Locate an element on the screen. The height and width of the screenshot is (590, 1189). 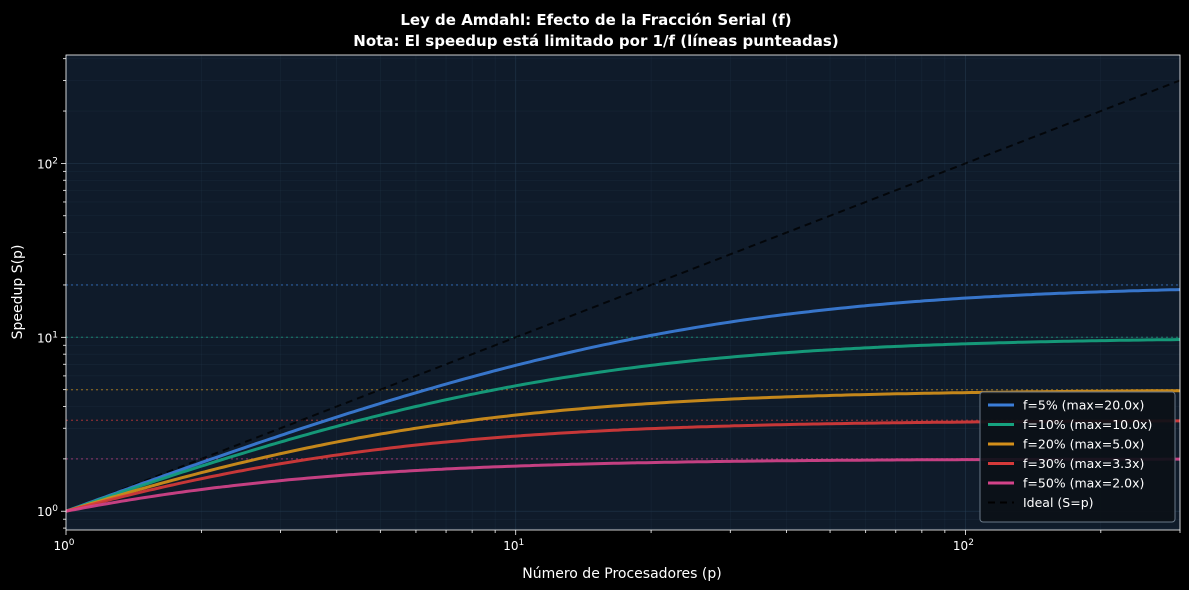
y-tick-label: 101 is located at coordinates (47, 337).